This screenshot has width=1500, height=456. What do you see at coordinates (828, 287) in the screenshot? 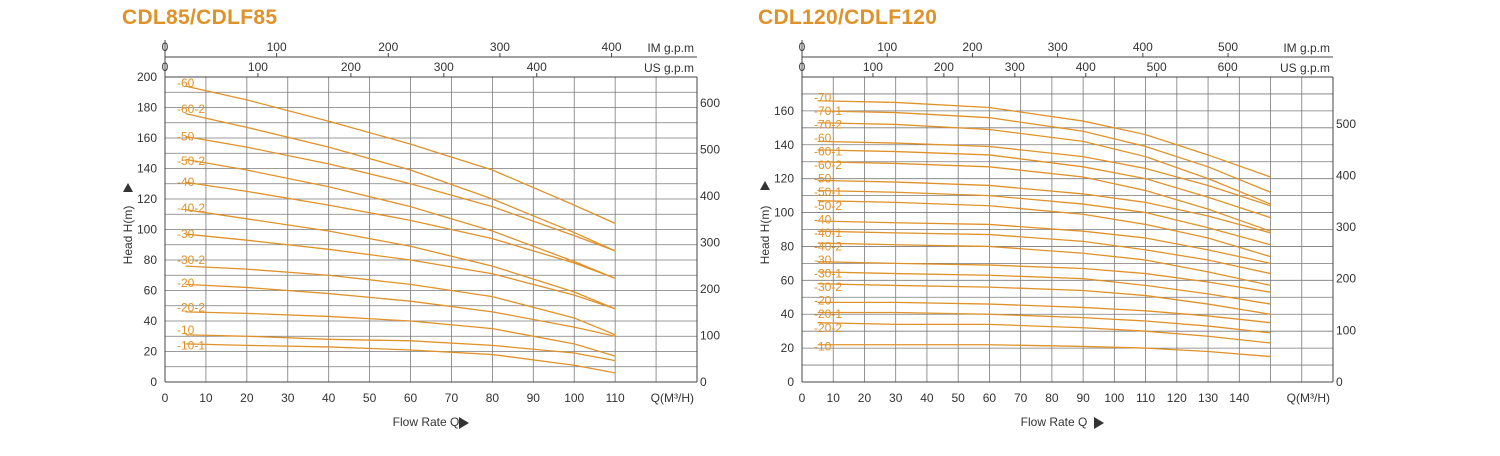
I see `curve-label: -30-2` at bounding box center [828, 287].